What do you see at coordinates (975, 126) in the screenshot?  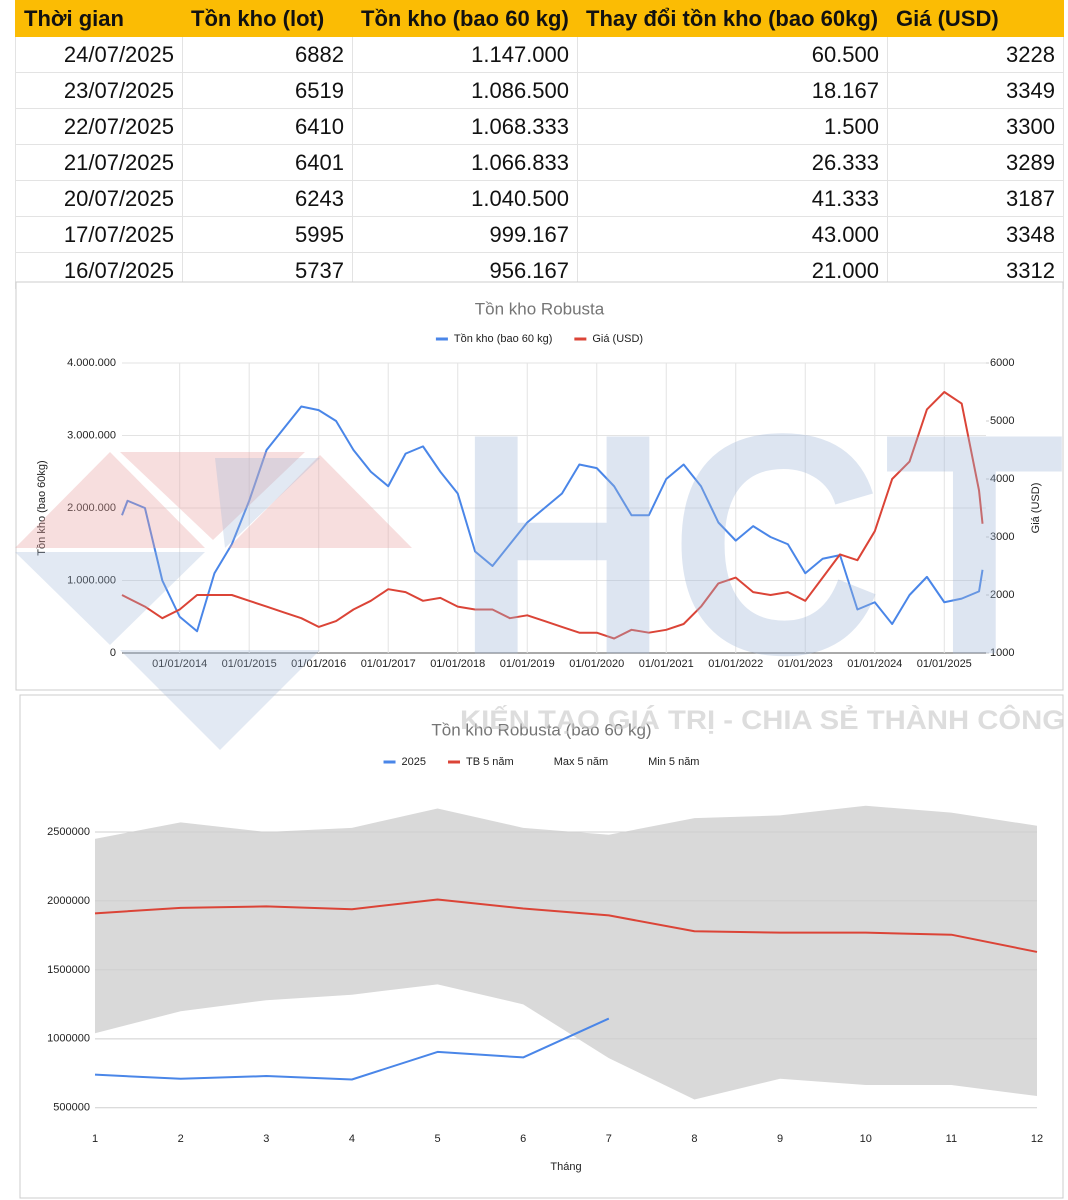 I see `table-cell: 3300` at bounding box center [975, 126].